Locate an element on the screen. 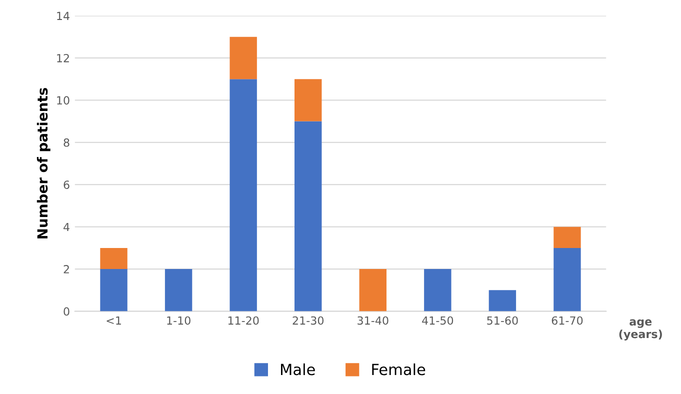 The image size is (681, 394). x-tick-label: 31-40 is located at coordinates (373, 320).